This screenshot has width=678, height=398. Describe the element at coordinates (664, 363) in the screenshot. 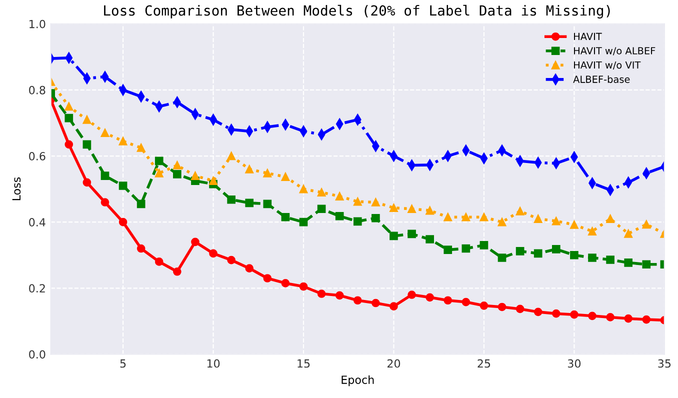

I see `x-tick-label: 35` at that location.